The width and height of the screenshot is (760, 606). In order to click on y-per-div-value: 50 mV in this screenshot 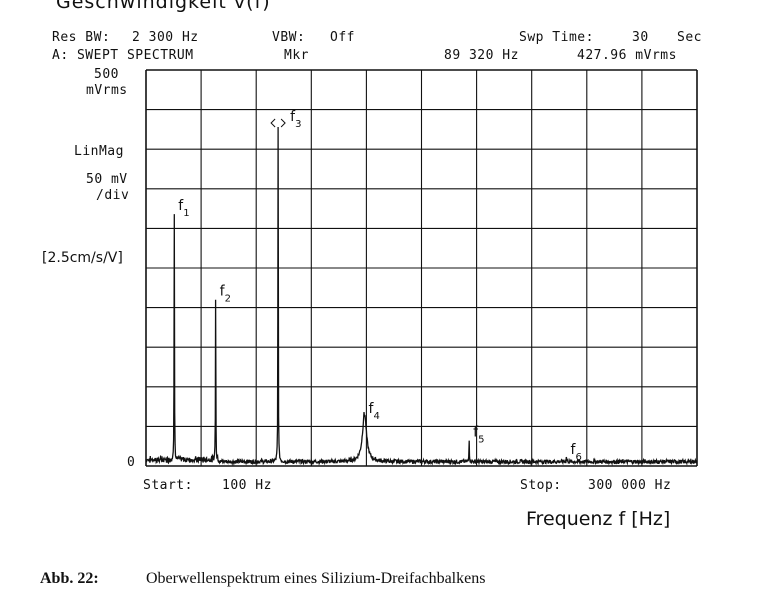, I will do `click(107, 179)`.